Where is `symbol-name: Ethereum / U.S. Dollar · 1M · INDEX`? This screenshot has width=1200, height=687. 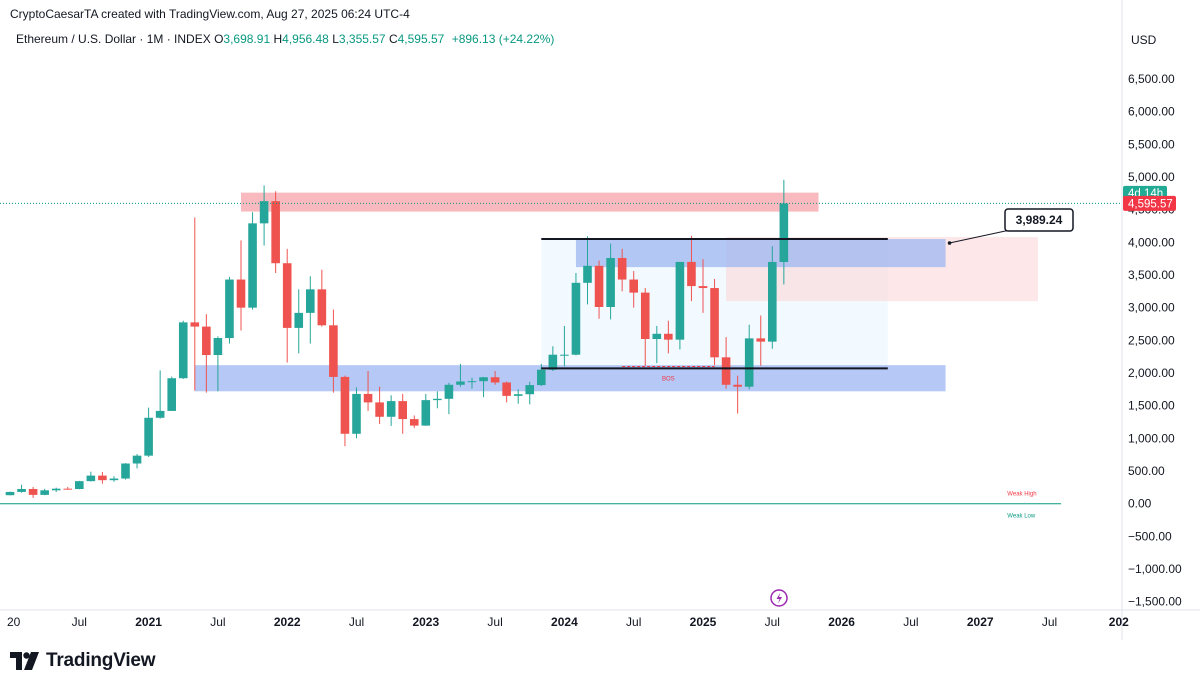
symbol-name: Ethereum / U.S. Dollar · 1M · INDEX is located at coordinates (113, 39).